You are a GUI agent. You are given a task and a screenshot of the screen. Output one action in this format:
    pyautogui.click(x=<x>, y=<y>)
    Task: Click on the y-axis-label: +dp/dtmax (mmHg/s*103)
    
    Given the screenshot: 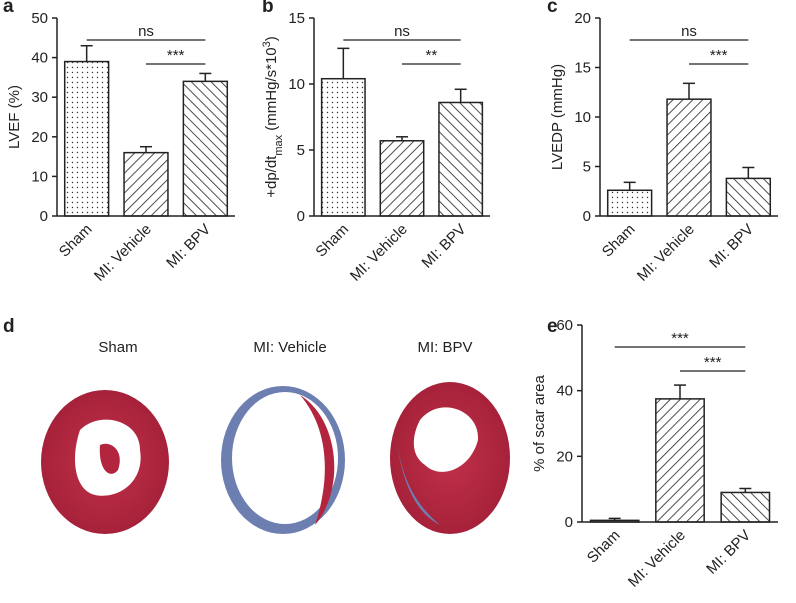 What is the action you would take?
    pyautogui.click(x=273, y=117)
    